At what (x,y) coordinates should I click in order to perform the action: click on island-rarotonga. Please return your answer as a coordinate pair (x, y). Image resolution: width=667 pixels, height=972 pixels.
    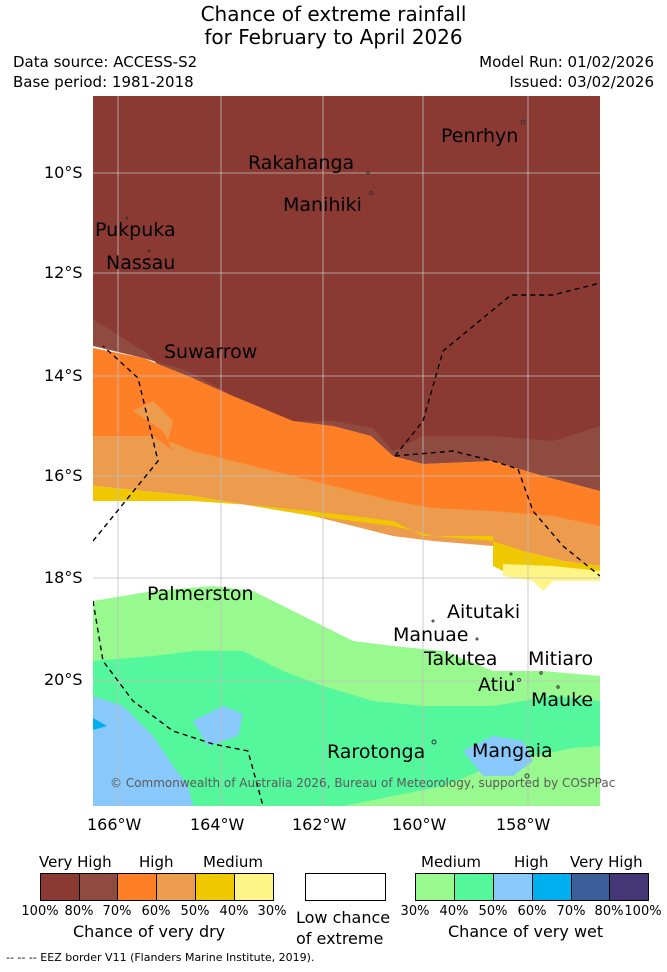
    Looking at the image, I should click on (434, 742).